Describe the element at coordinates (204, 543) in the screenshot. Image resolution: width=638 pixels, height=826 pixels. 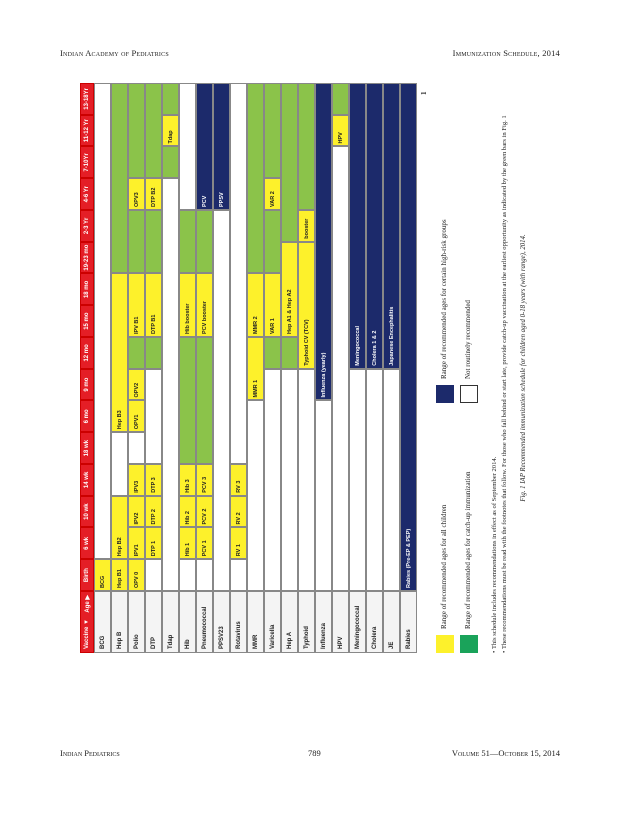
I see `schedule-cell: PCV 1` at that location.